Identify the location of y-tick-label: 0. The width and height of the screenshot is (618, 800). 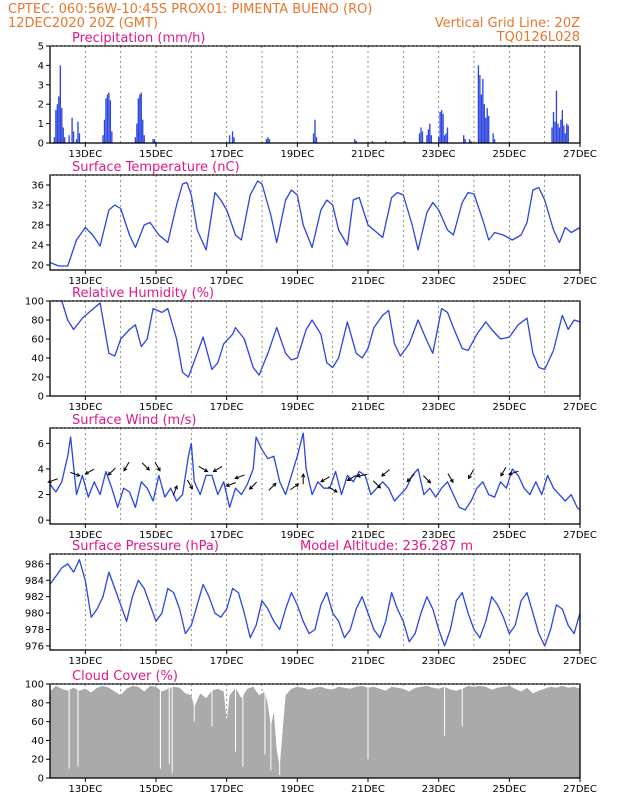
(41, 397).